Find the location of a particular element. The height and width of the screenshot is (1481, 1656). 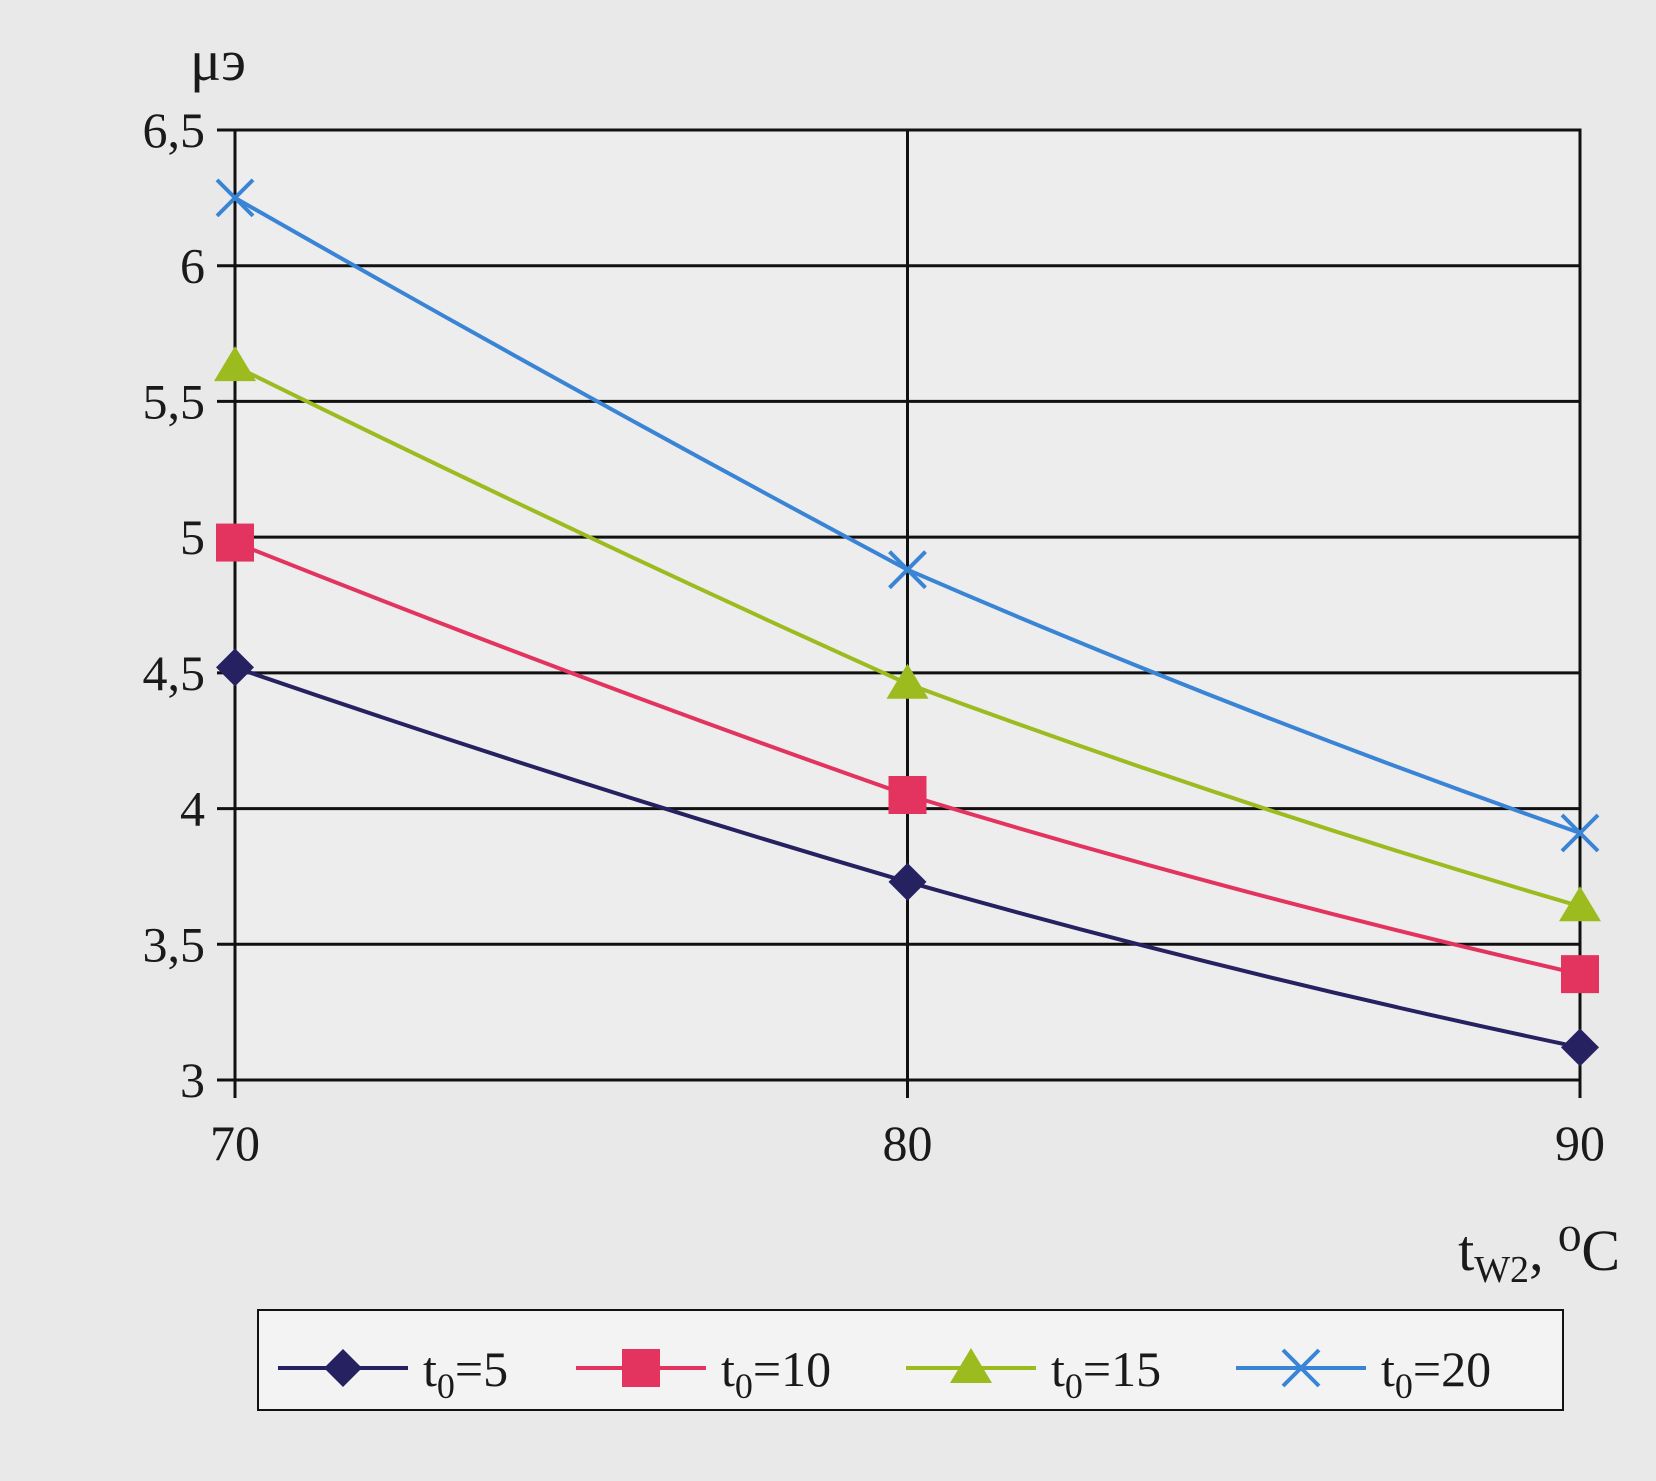

legend-label-3: t0=15 is located at coordinates (1106, 1373).